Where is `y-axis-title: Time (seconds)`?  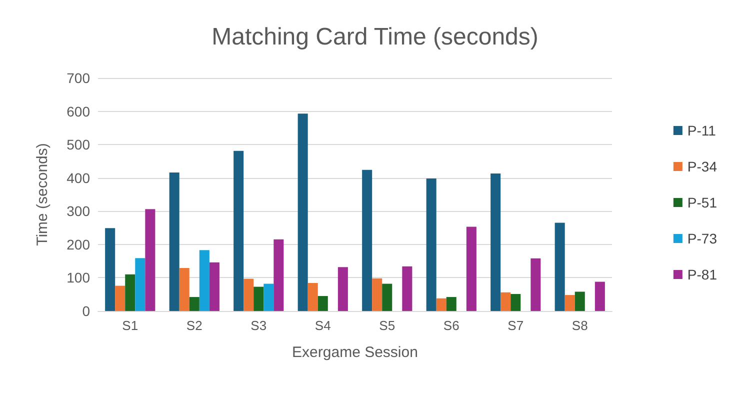
y-axis-title: Time (seconds) is located at coordinates (42, 194).